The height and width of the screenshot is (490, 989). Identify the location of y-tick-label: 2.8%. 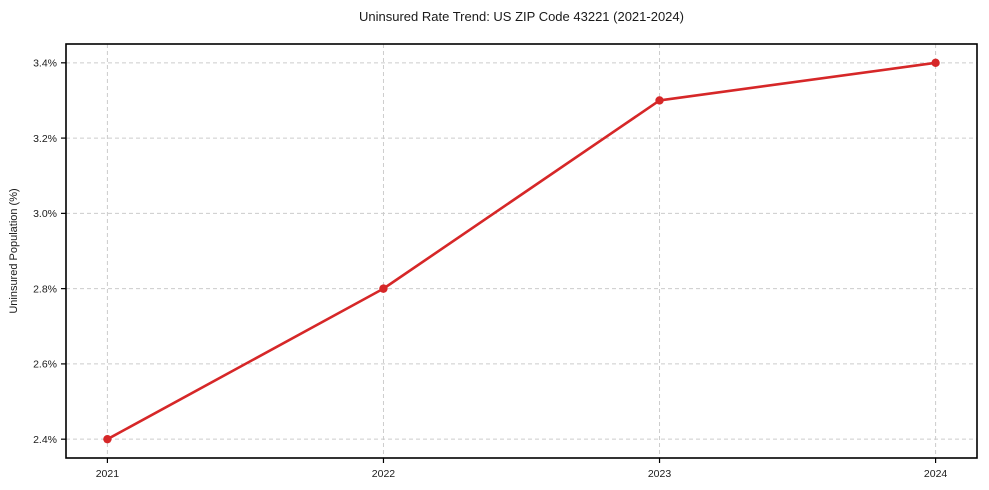
(45, 289).